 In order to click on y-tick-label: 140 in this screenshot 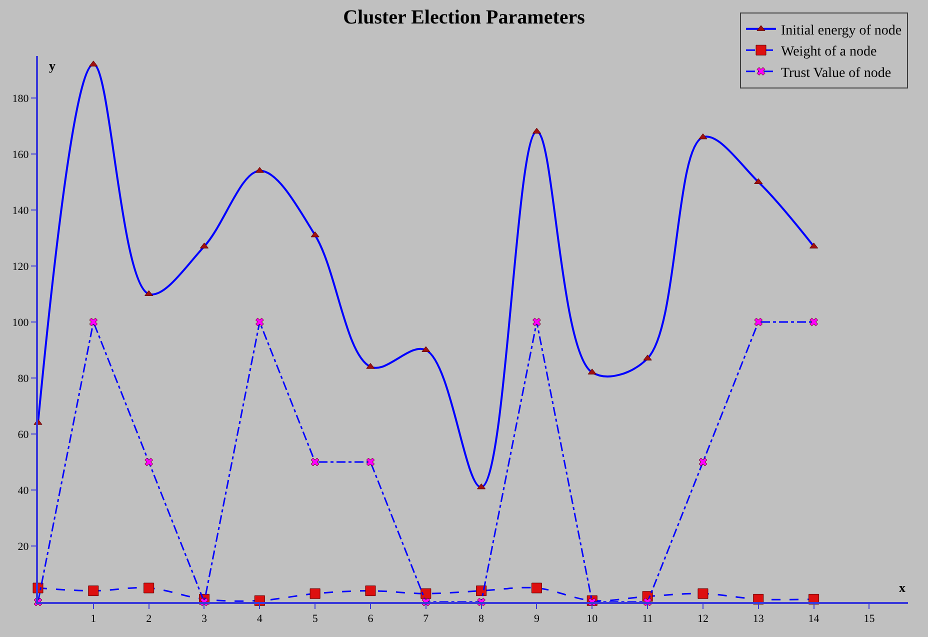, I will do `click(21, 210)`.